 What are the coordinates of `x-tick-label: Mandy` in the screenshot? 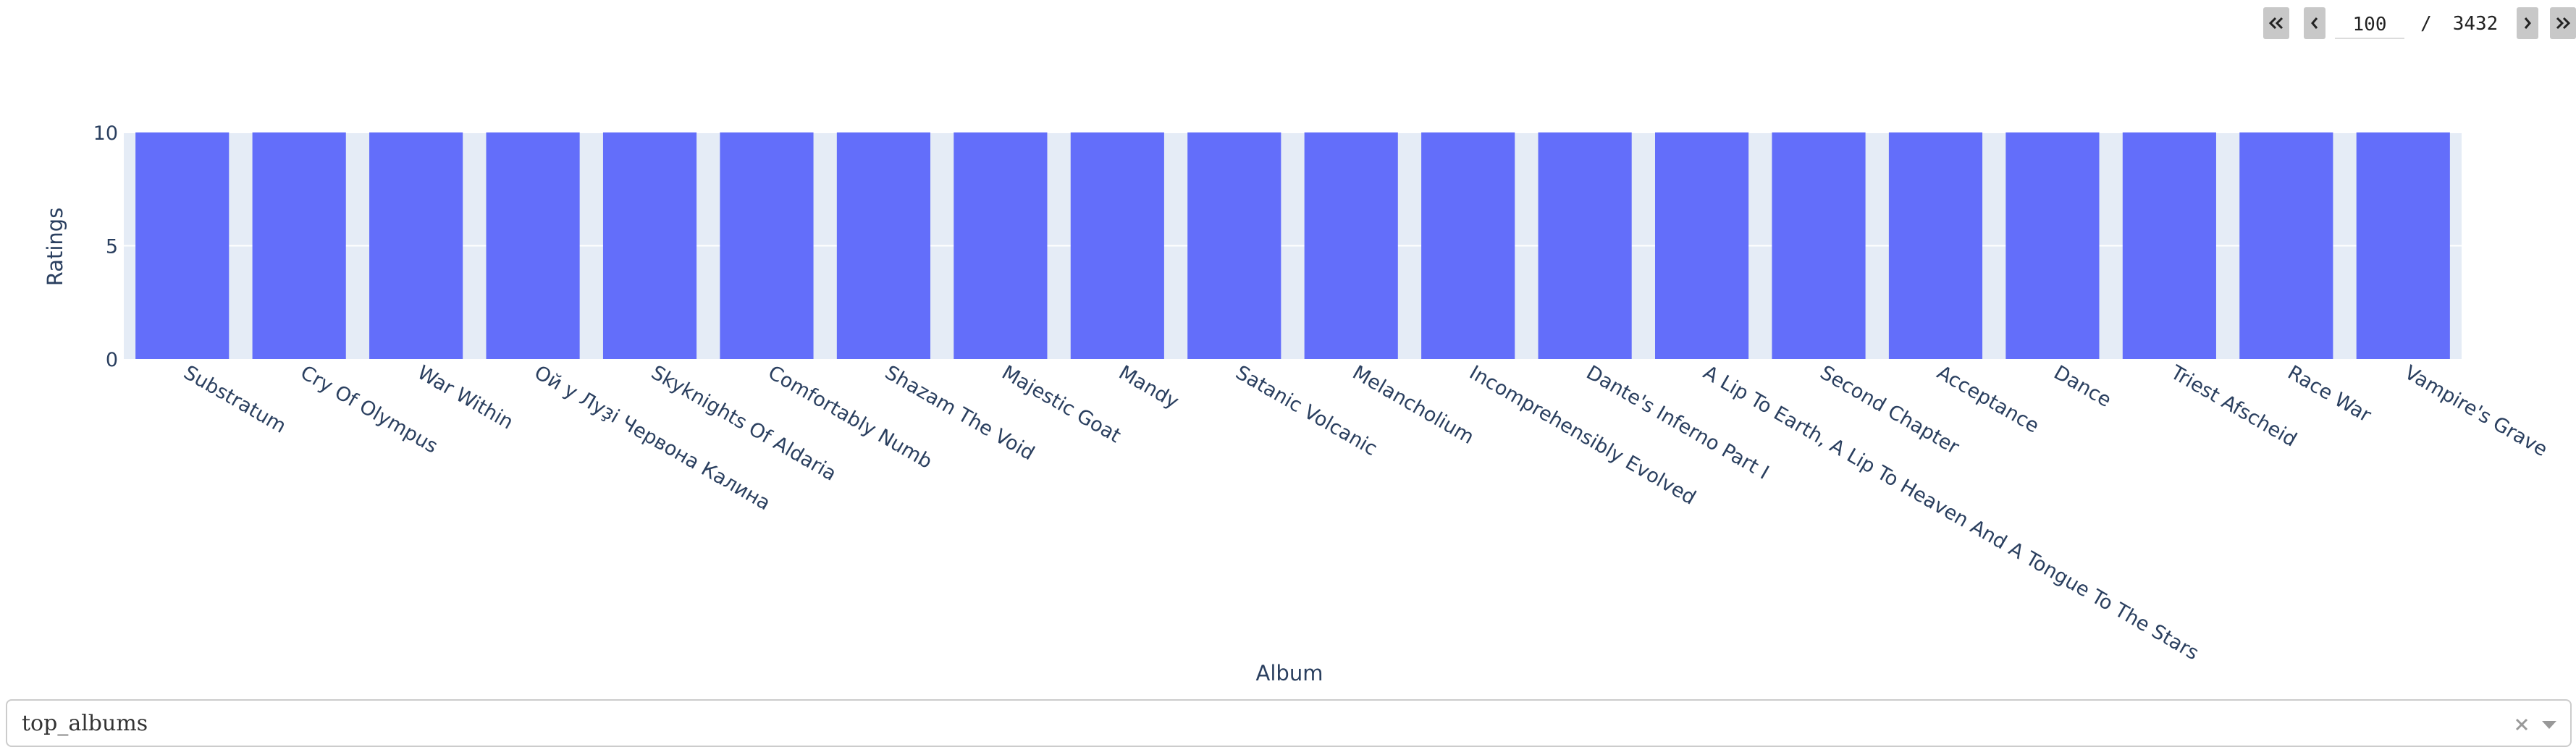 It's located at (1149, 387).